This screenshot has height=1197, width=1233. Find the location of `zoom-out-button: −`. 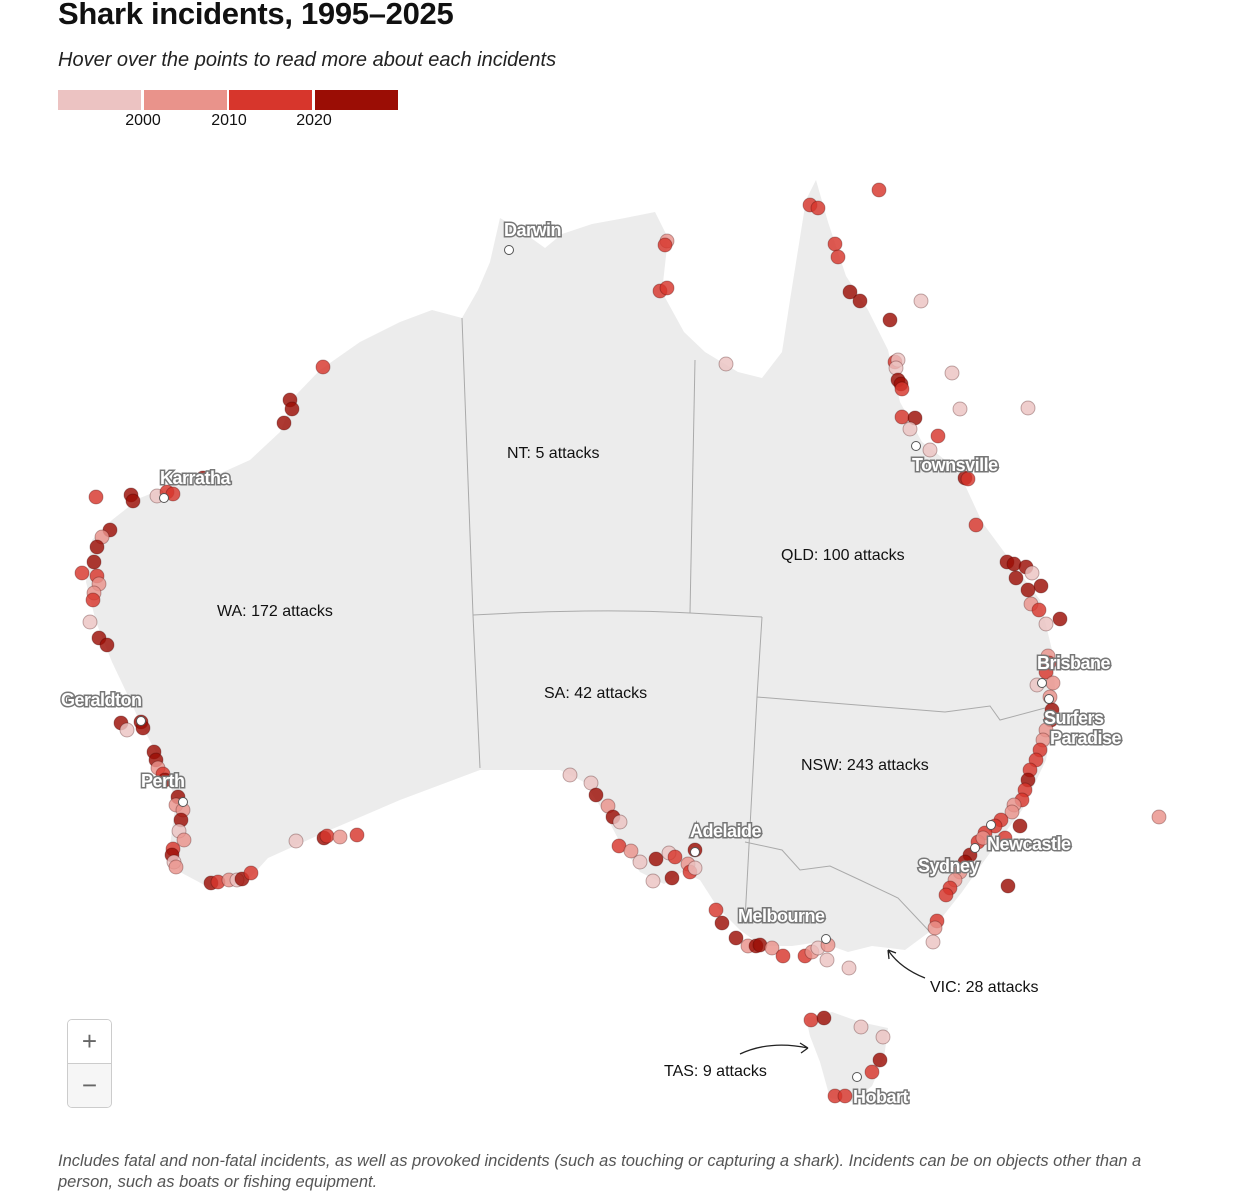

zoom-out-button: − is located at coordinates (89, 1085).